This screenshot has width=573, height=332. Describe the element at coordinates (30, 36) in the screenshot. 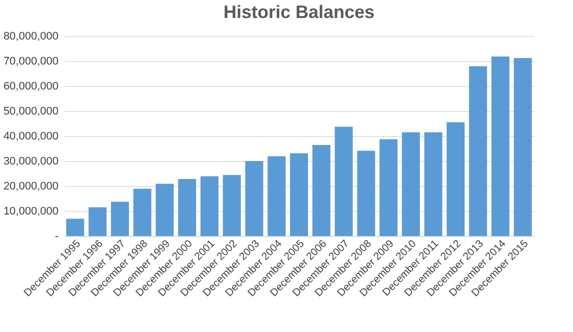

I see `y-tick-label: 80,000,000` at that location.